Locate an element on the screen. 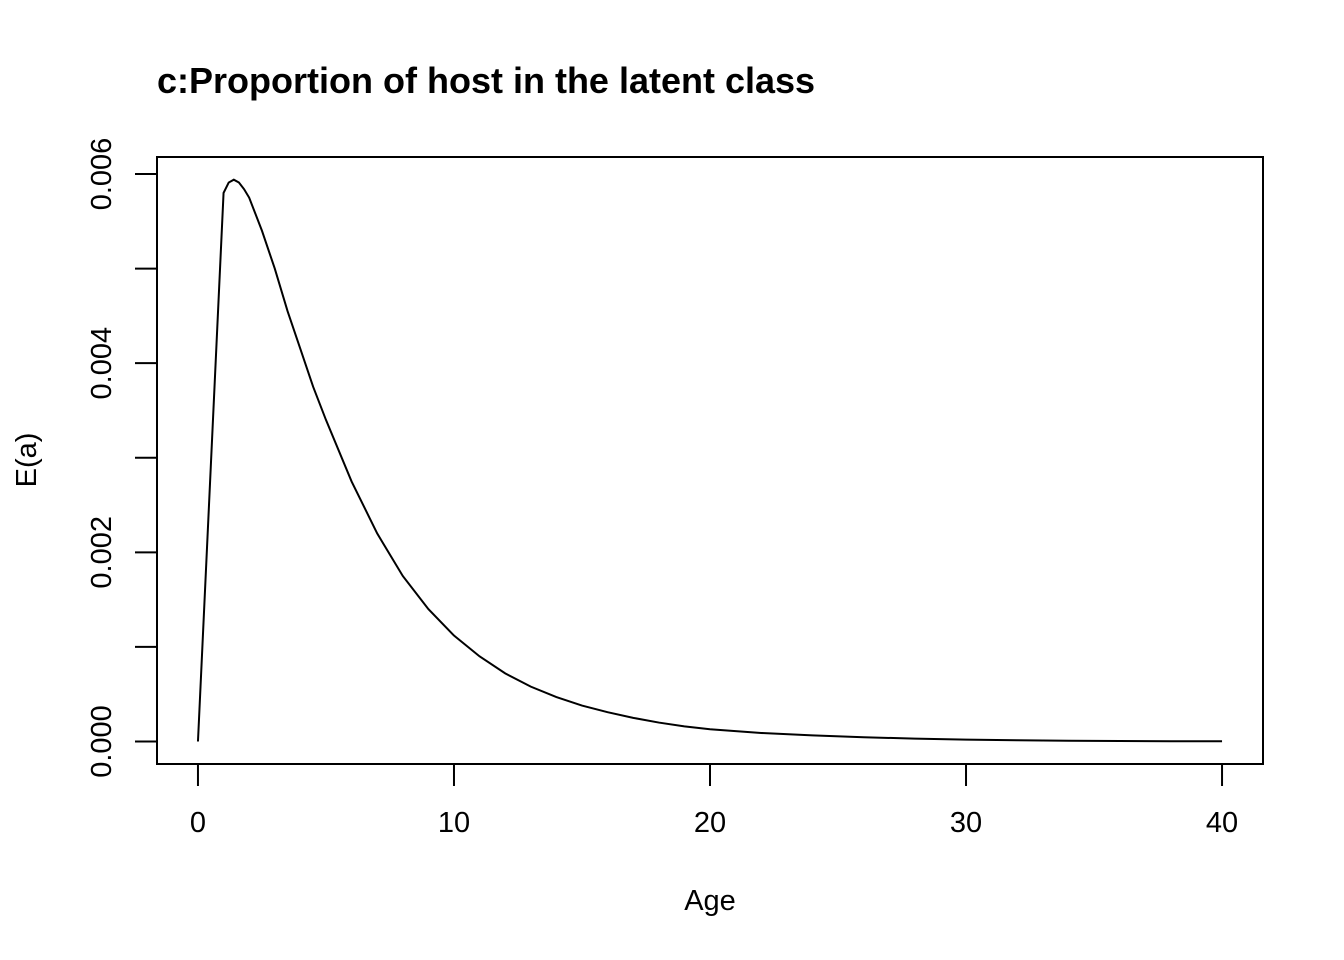  x-tick-label: 0 is located at coordinates (198, 823).